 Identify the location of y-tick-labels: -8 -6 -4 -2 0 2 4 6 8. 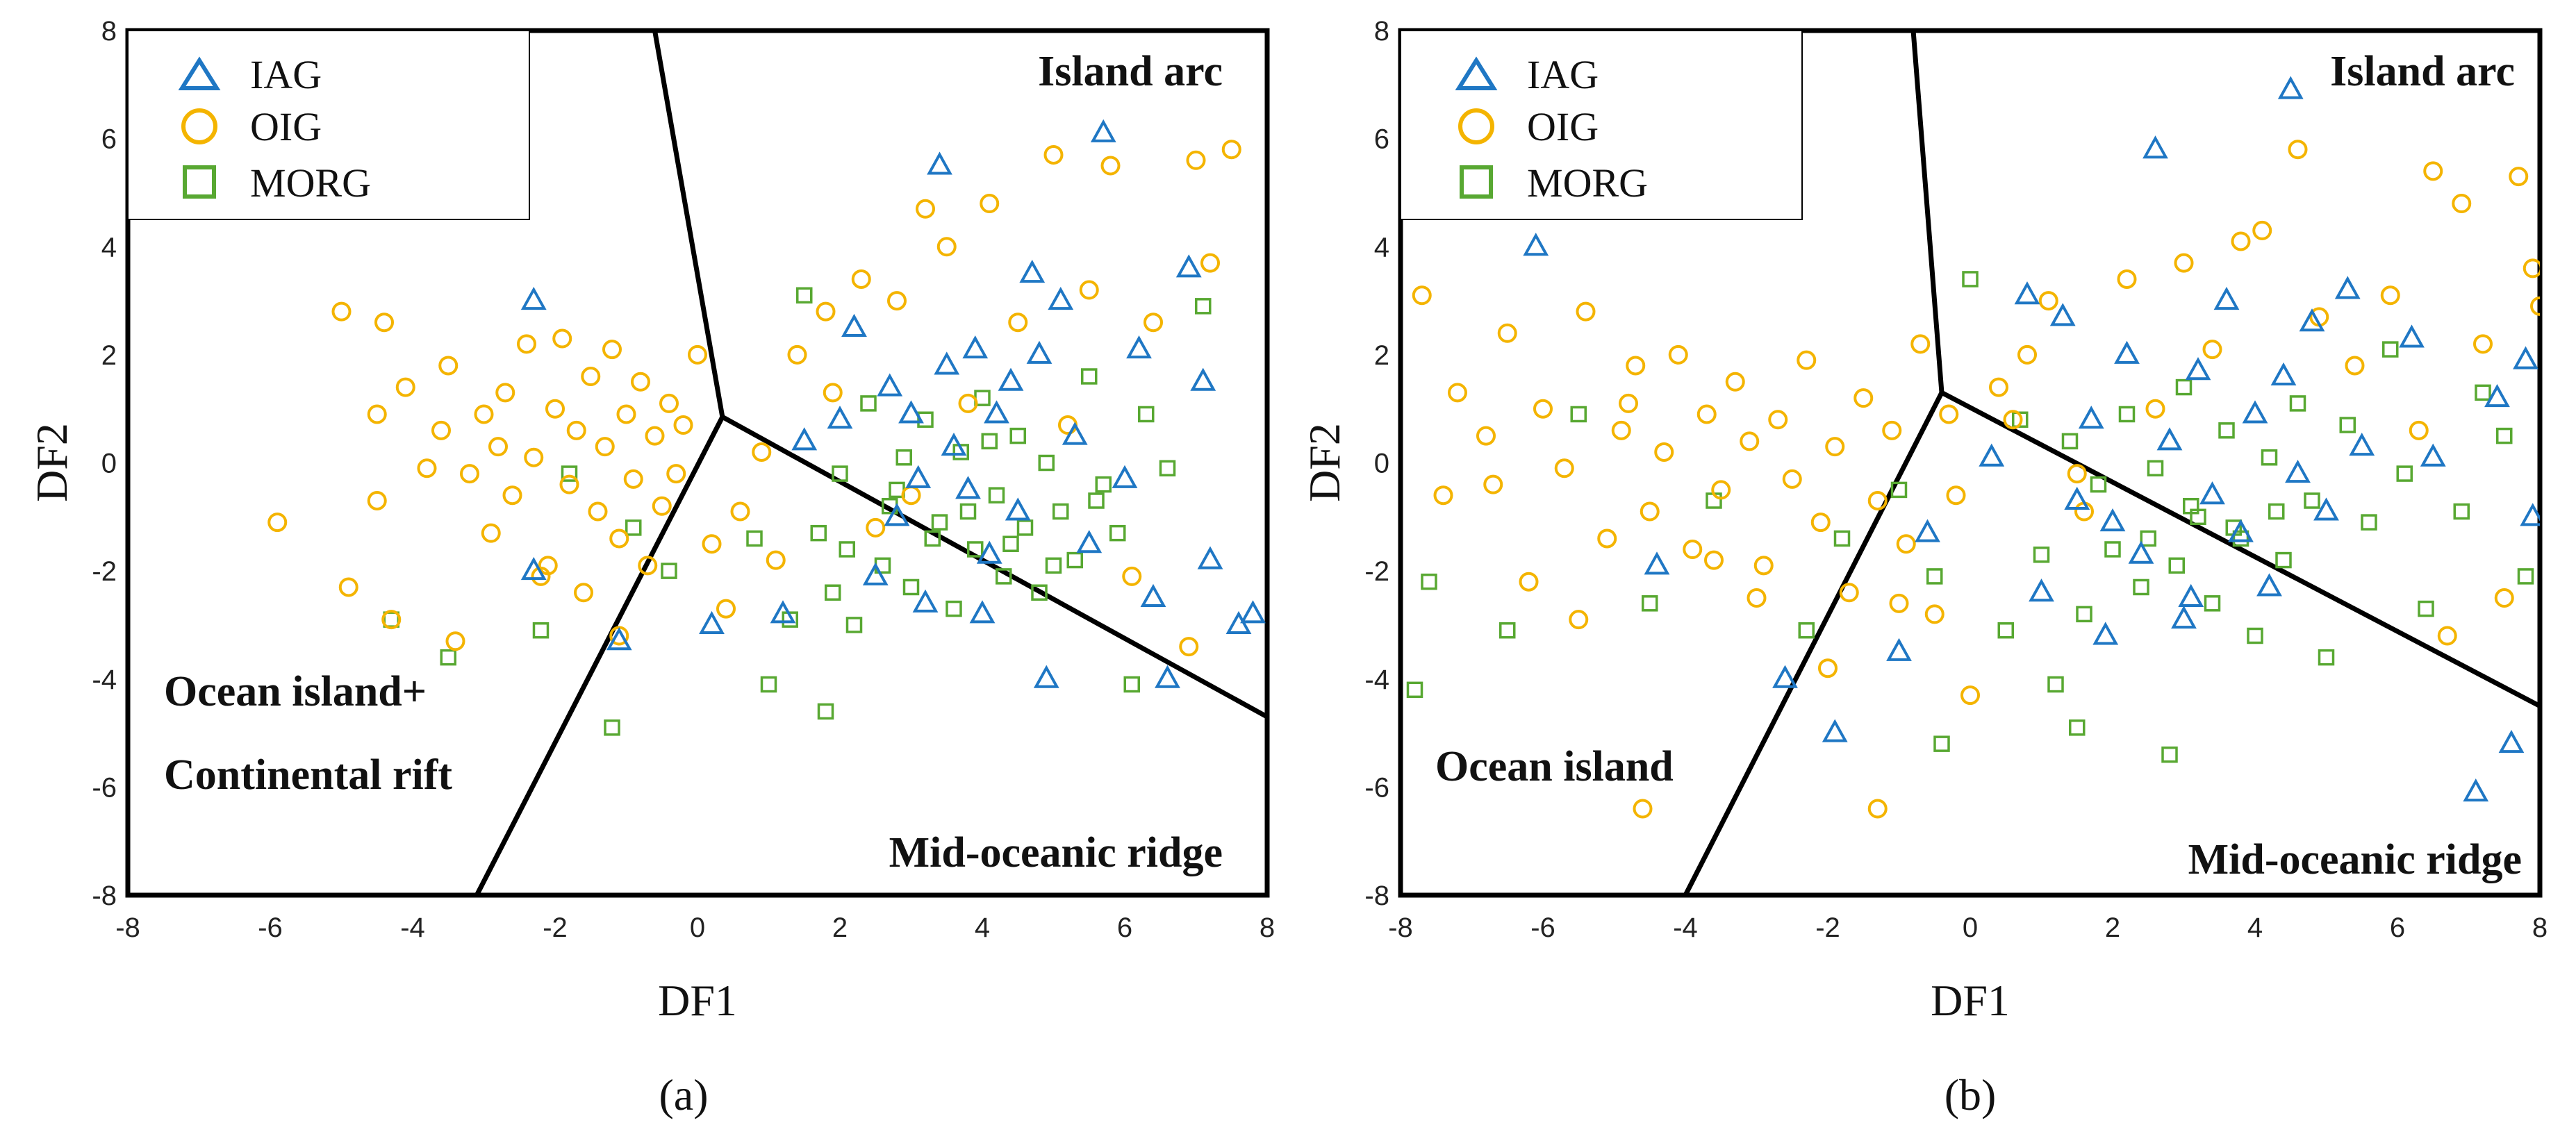
(1376, 464).